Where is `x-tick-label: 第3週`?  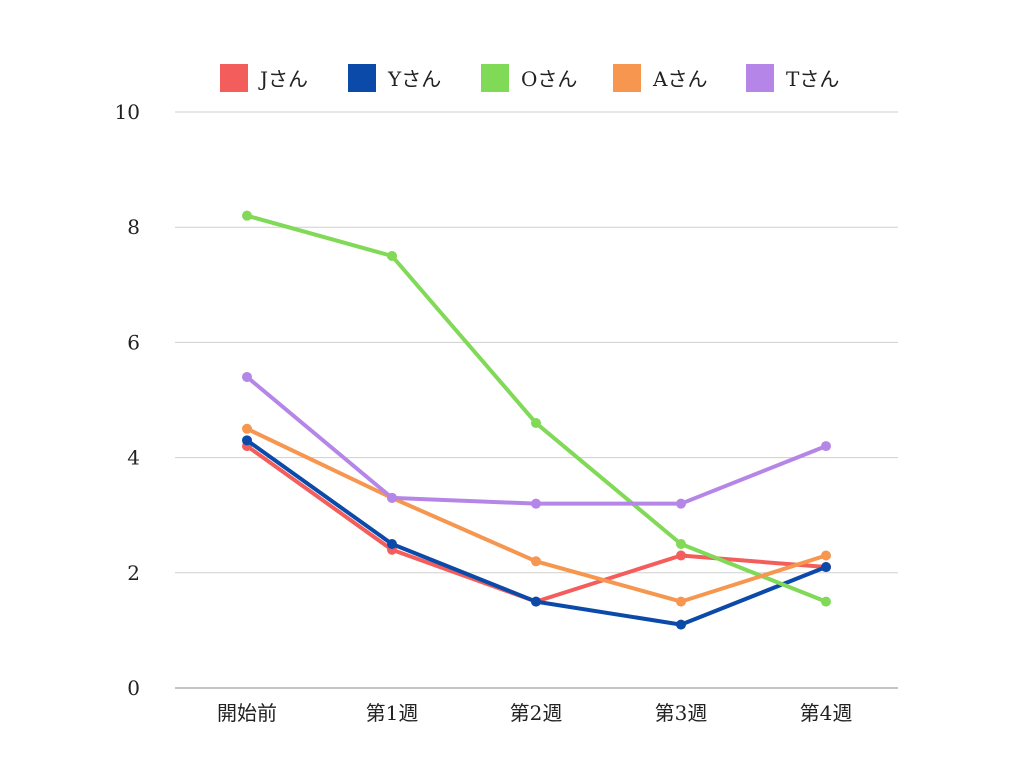 x-tick-label: 第3週 is located at coordinates (681, 713).